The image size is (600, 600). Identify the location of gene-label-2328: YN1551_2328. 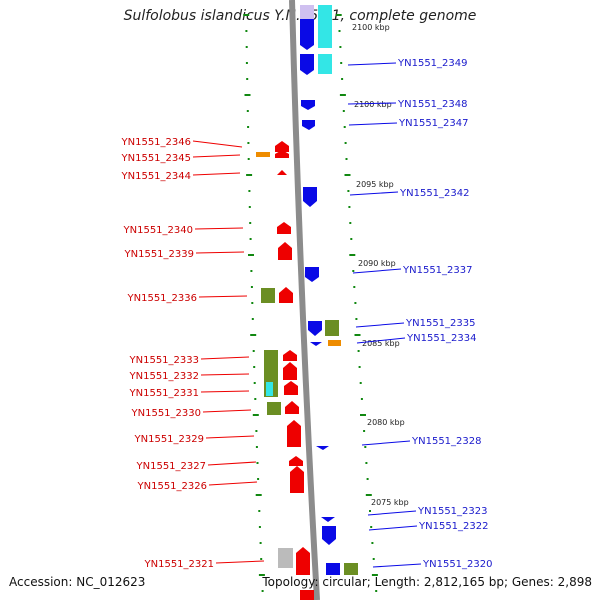
(446, 441).